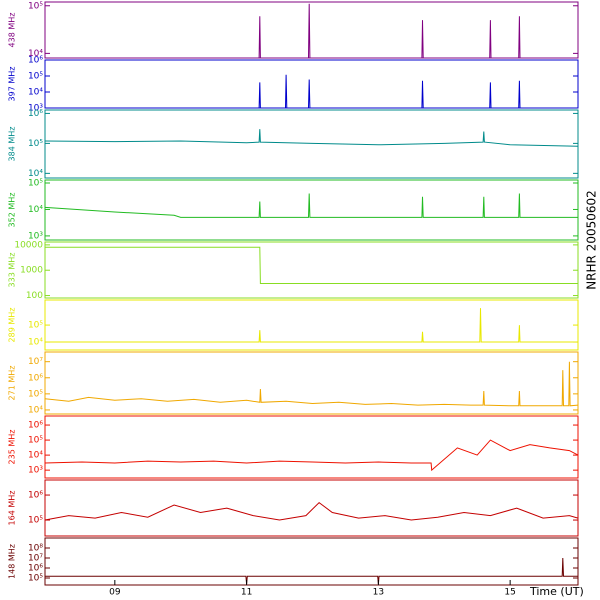 This screenshot has width=600, height=600. What do you see at coordinates (556, 591) in the screenshot?
I see `x-axis-label: Time (UT)` at bounding box center [556, 591].